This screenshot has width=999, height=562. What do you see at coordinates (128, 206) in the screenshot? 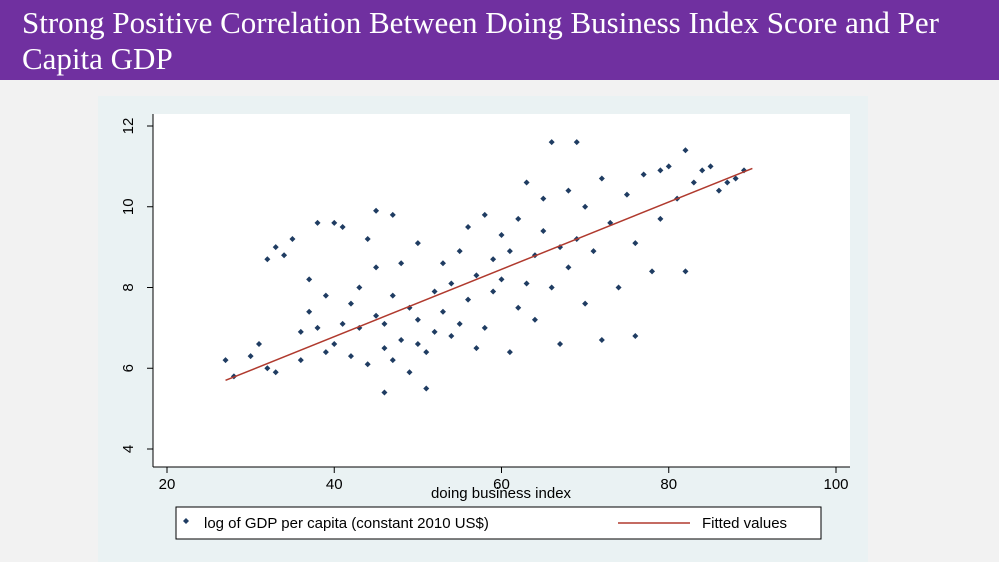
I see `y-tick-label: 10` at bounding box center [128, 206].